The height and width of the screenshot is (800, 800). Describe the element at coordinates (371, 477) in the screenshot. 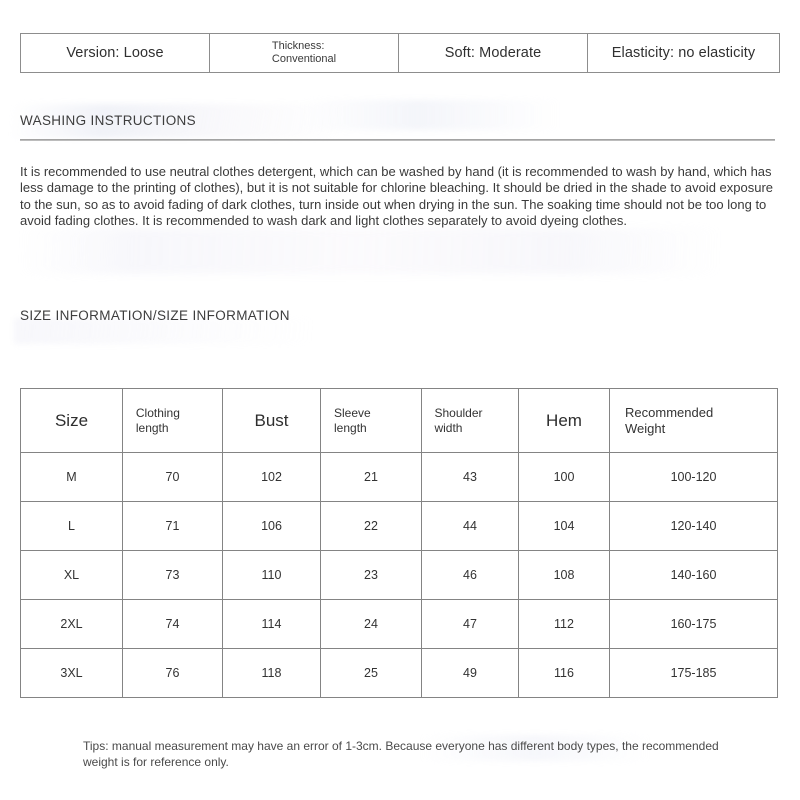

I see `cell-sleeve-length: 21` at that location.